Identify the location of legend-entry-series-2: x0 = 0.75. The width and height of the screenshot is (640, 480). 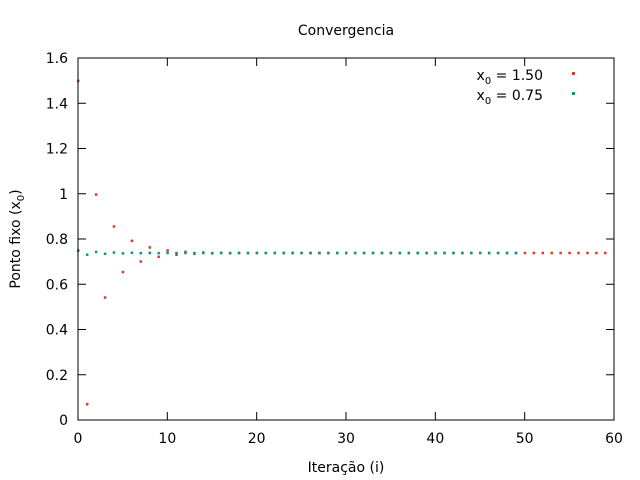
(526, 97).